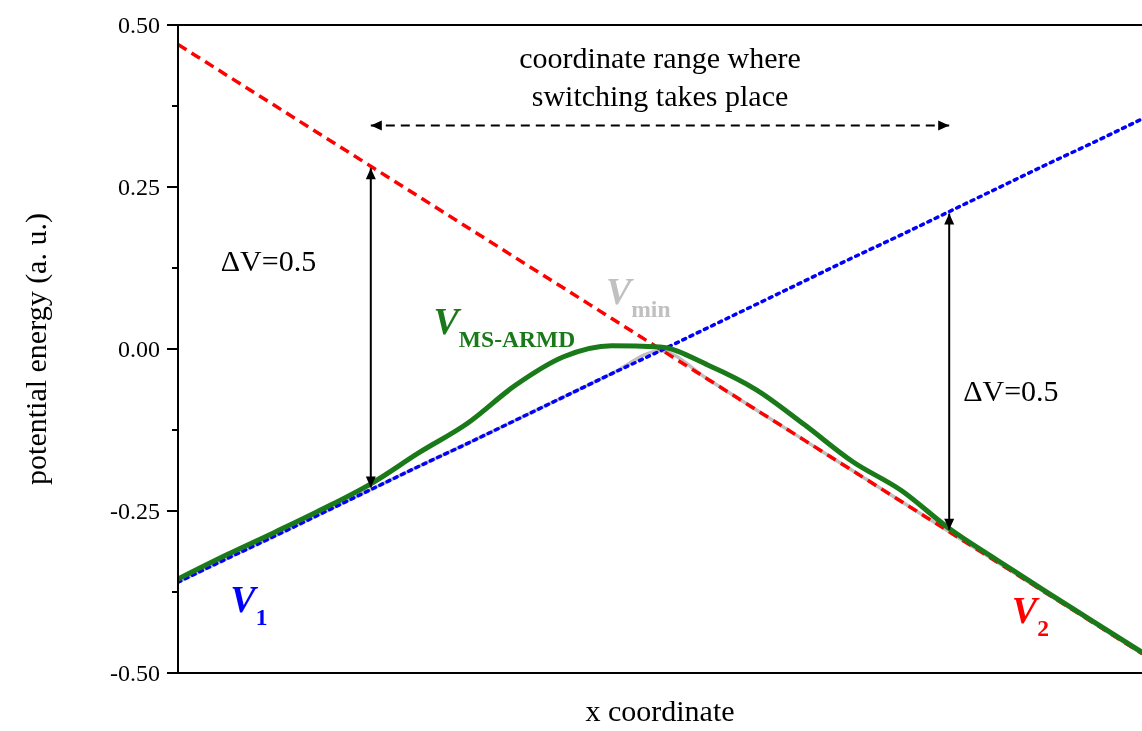 The image size is (1142, 731). I want to click on y-axis-title: potential energy (a. u.), so click(36, 349).